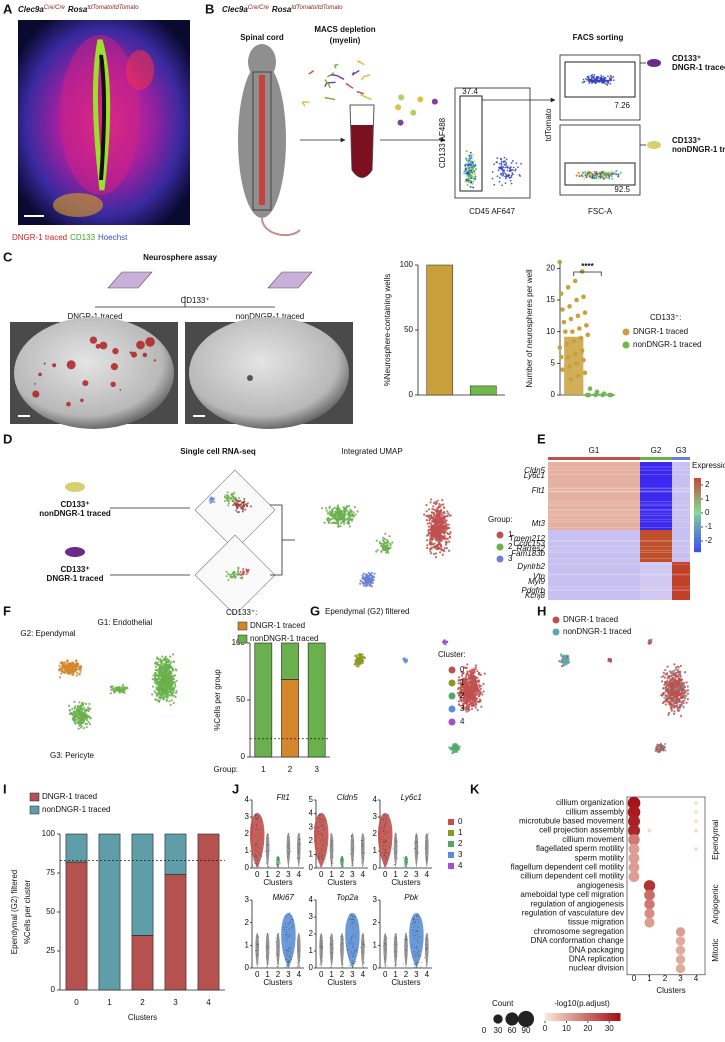  What do you see at coordinates (698, 149) in the screenshot?
I see `population-name: nonDNGR-1 traced` at bounding box center [698, 149].